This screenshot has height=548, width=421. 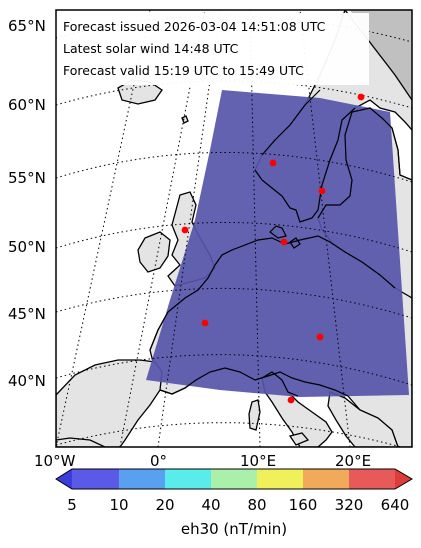 What do you see at coordinates (118, 505) in the screenshot?
I see `colorbar-tick: 10` at bounding box center [118, 505].